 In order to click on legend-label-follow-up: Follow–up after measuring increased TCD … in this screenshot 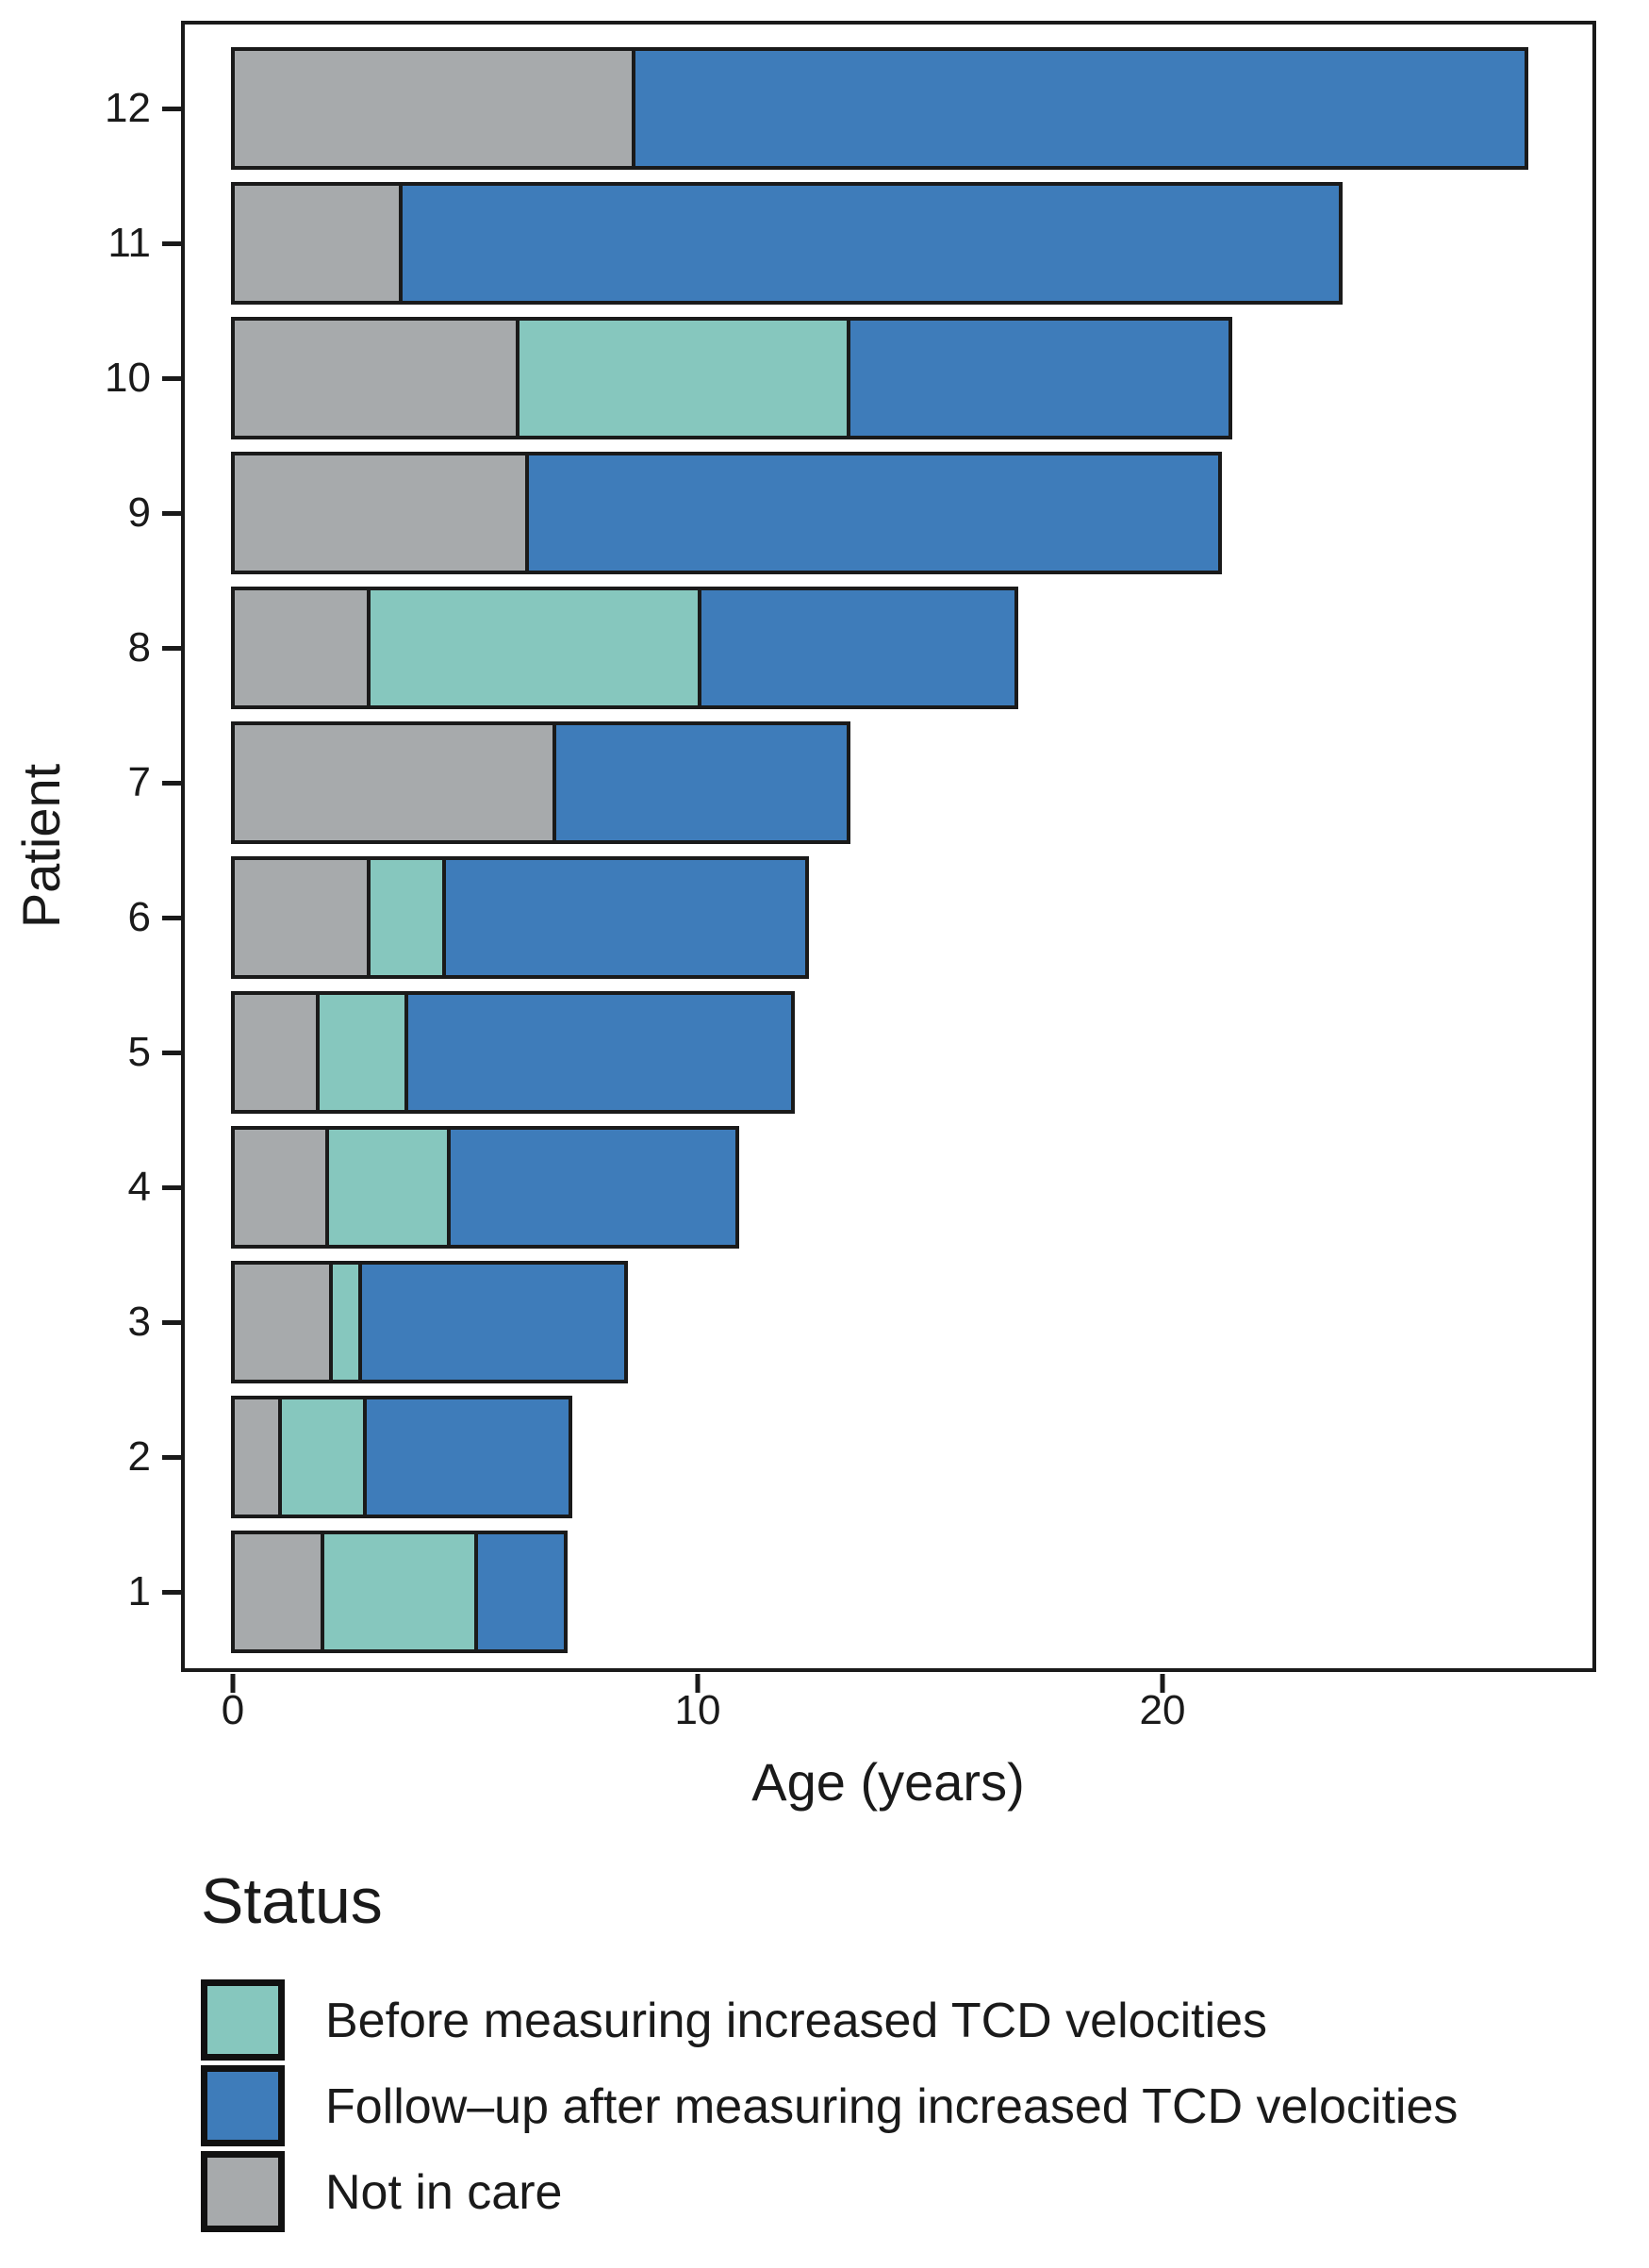, I will do `click(892, 2106)`.